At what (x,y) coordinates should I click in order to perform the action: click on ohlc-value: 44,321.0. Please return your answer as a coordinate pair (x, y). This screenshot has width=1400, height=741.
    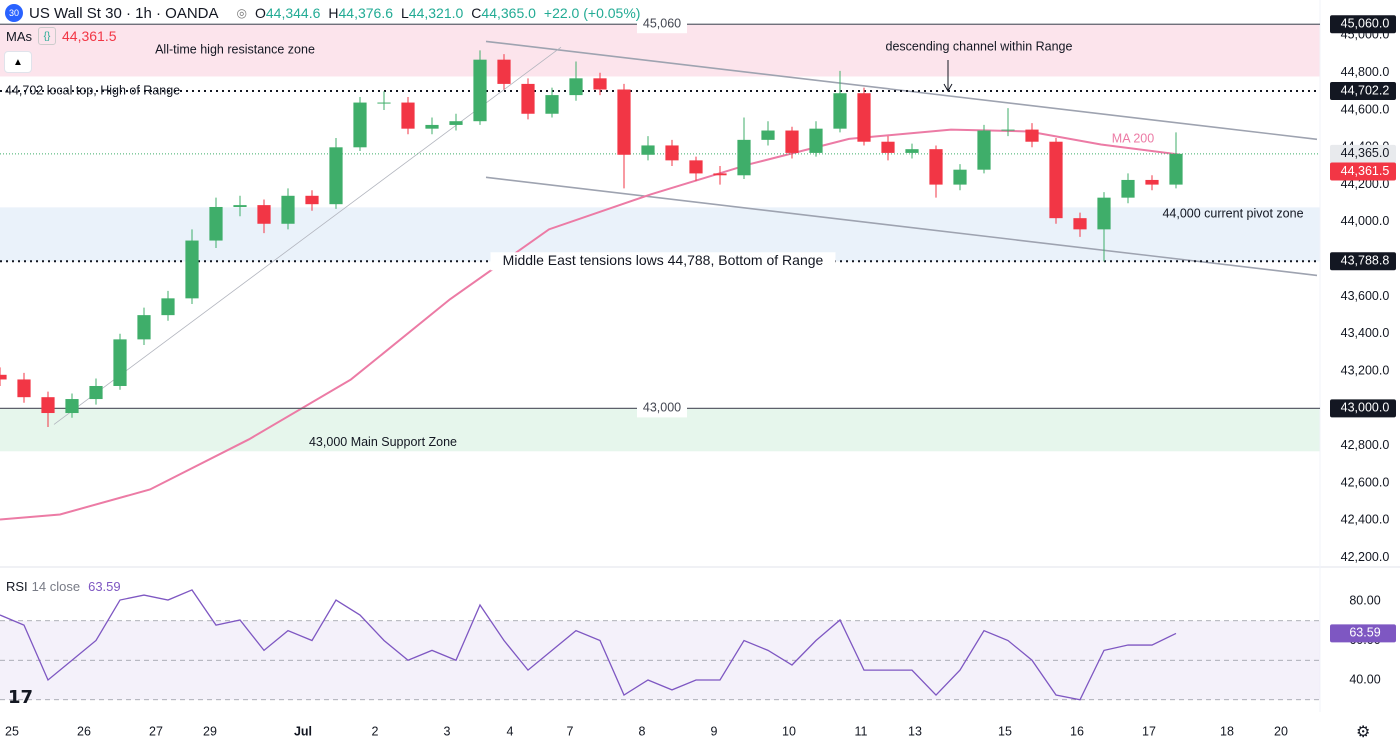
    Looking at the image, I should click on (436, 13).